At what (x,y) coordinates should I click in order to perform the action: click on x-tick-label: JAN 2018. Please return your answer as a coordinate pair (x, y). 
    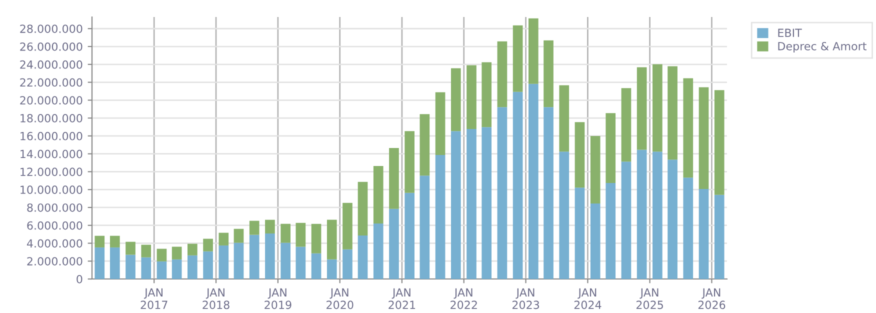
    Looking at the image, I should click on (216, 299).